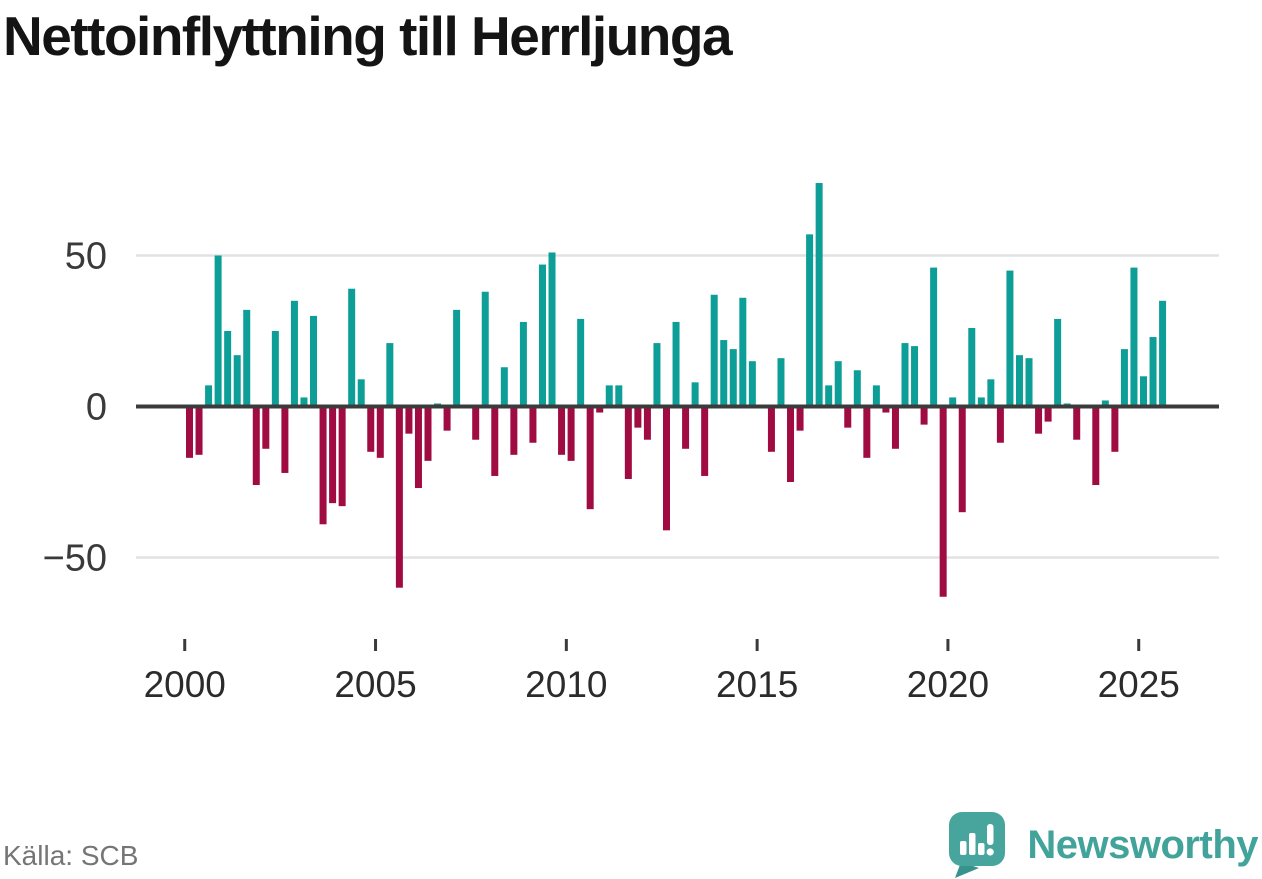 The height and width of the screenshot is (879, 1262). Describe the element at coordinates (218, 331) in the screenshot. I see `bar-2000Q4` at that location.